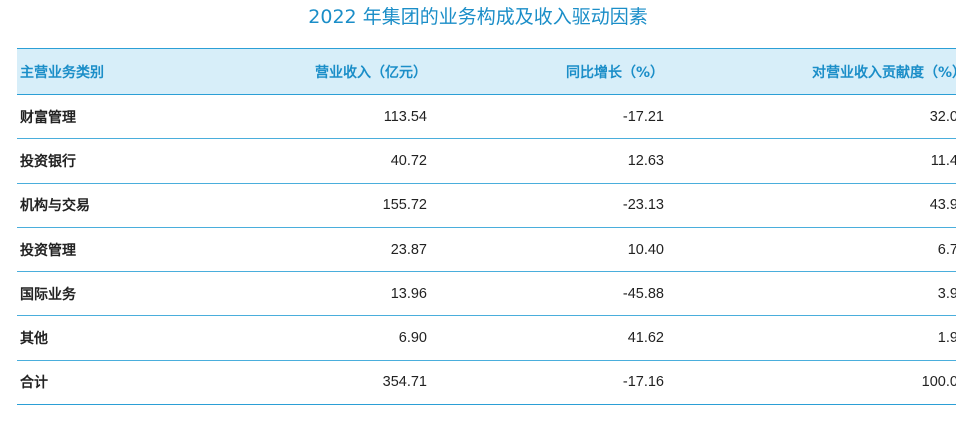 The width and height of the screenshot is (956, 443). I want to click on row-growth: -45.88, so click(551, 294).